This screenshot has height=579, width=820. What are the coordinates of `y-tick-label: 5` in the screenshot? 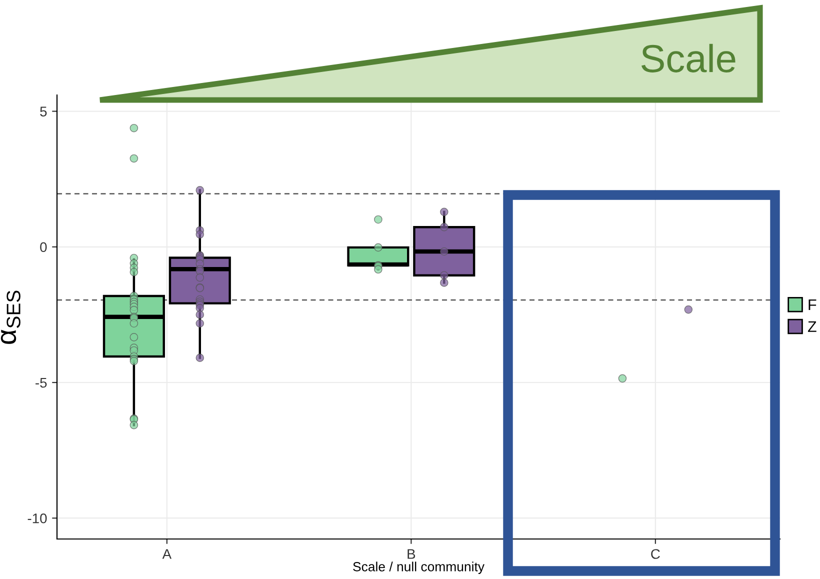 It's located at (43, 111).